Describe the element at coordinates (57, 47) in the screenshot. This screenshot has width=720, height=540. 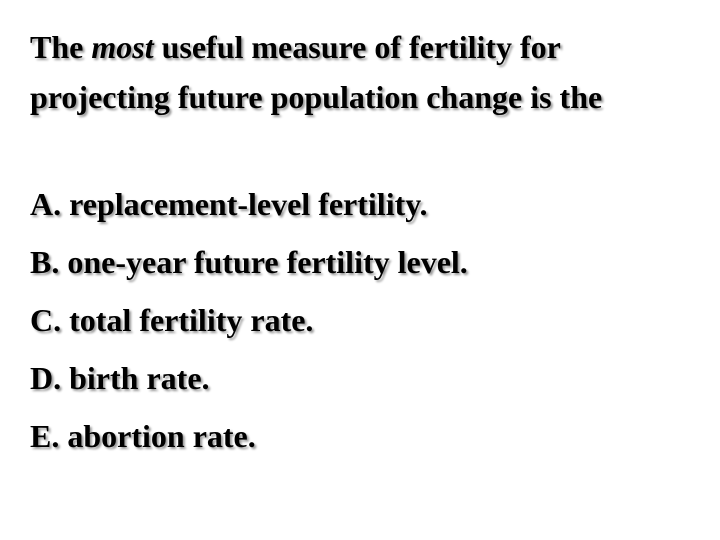
I see `question-lead: The` at that location.